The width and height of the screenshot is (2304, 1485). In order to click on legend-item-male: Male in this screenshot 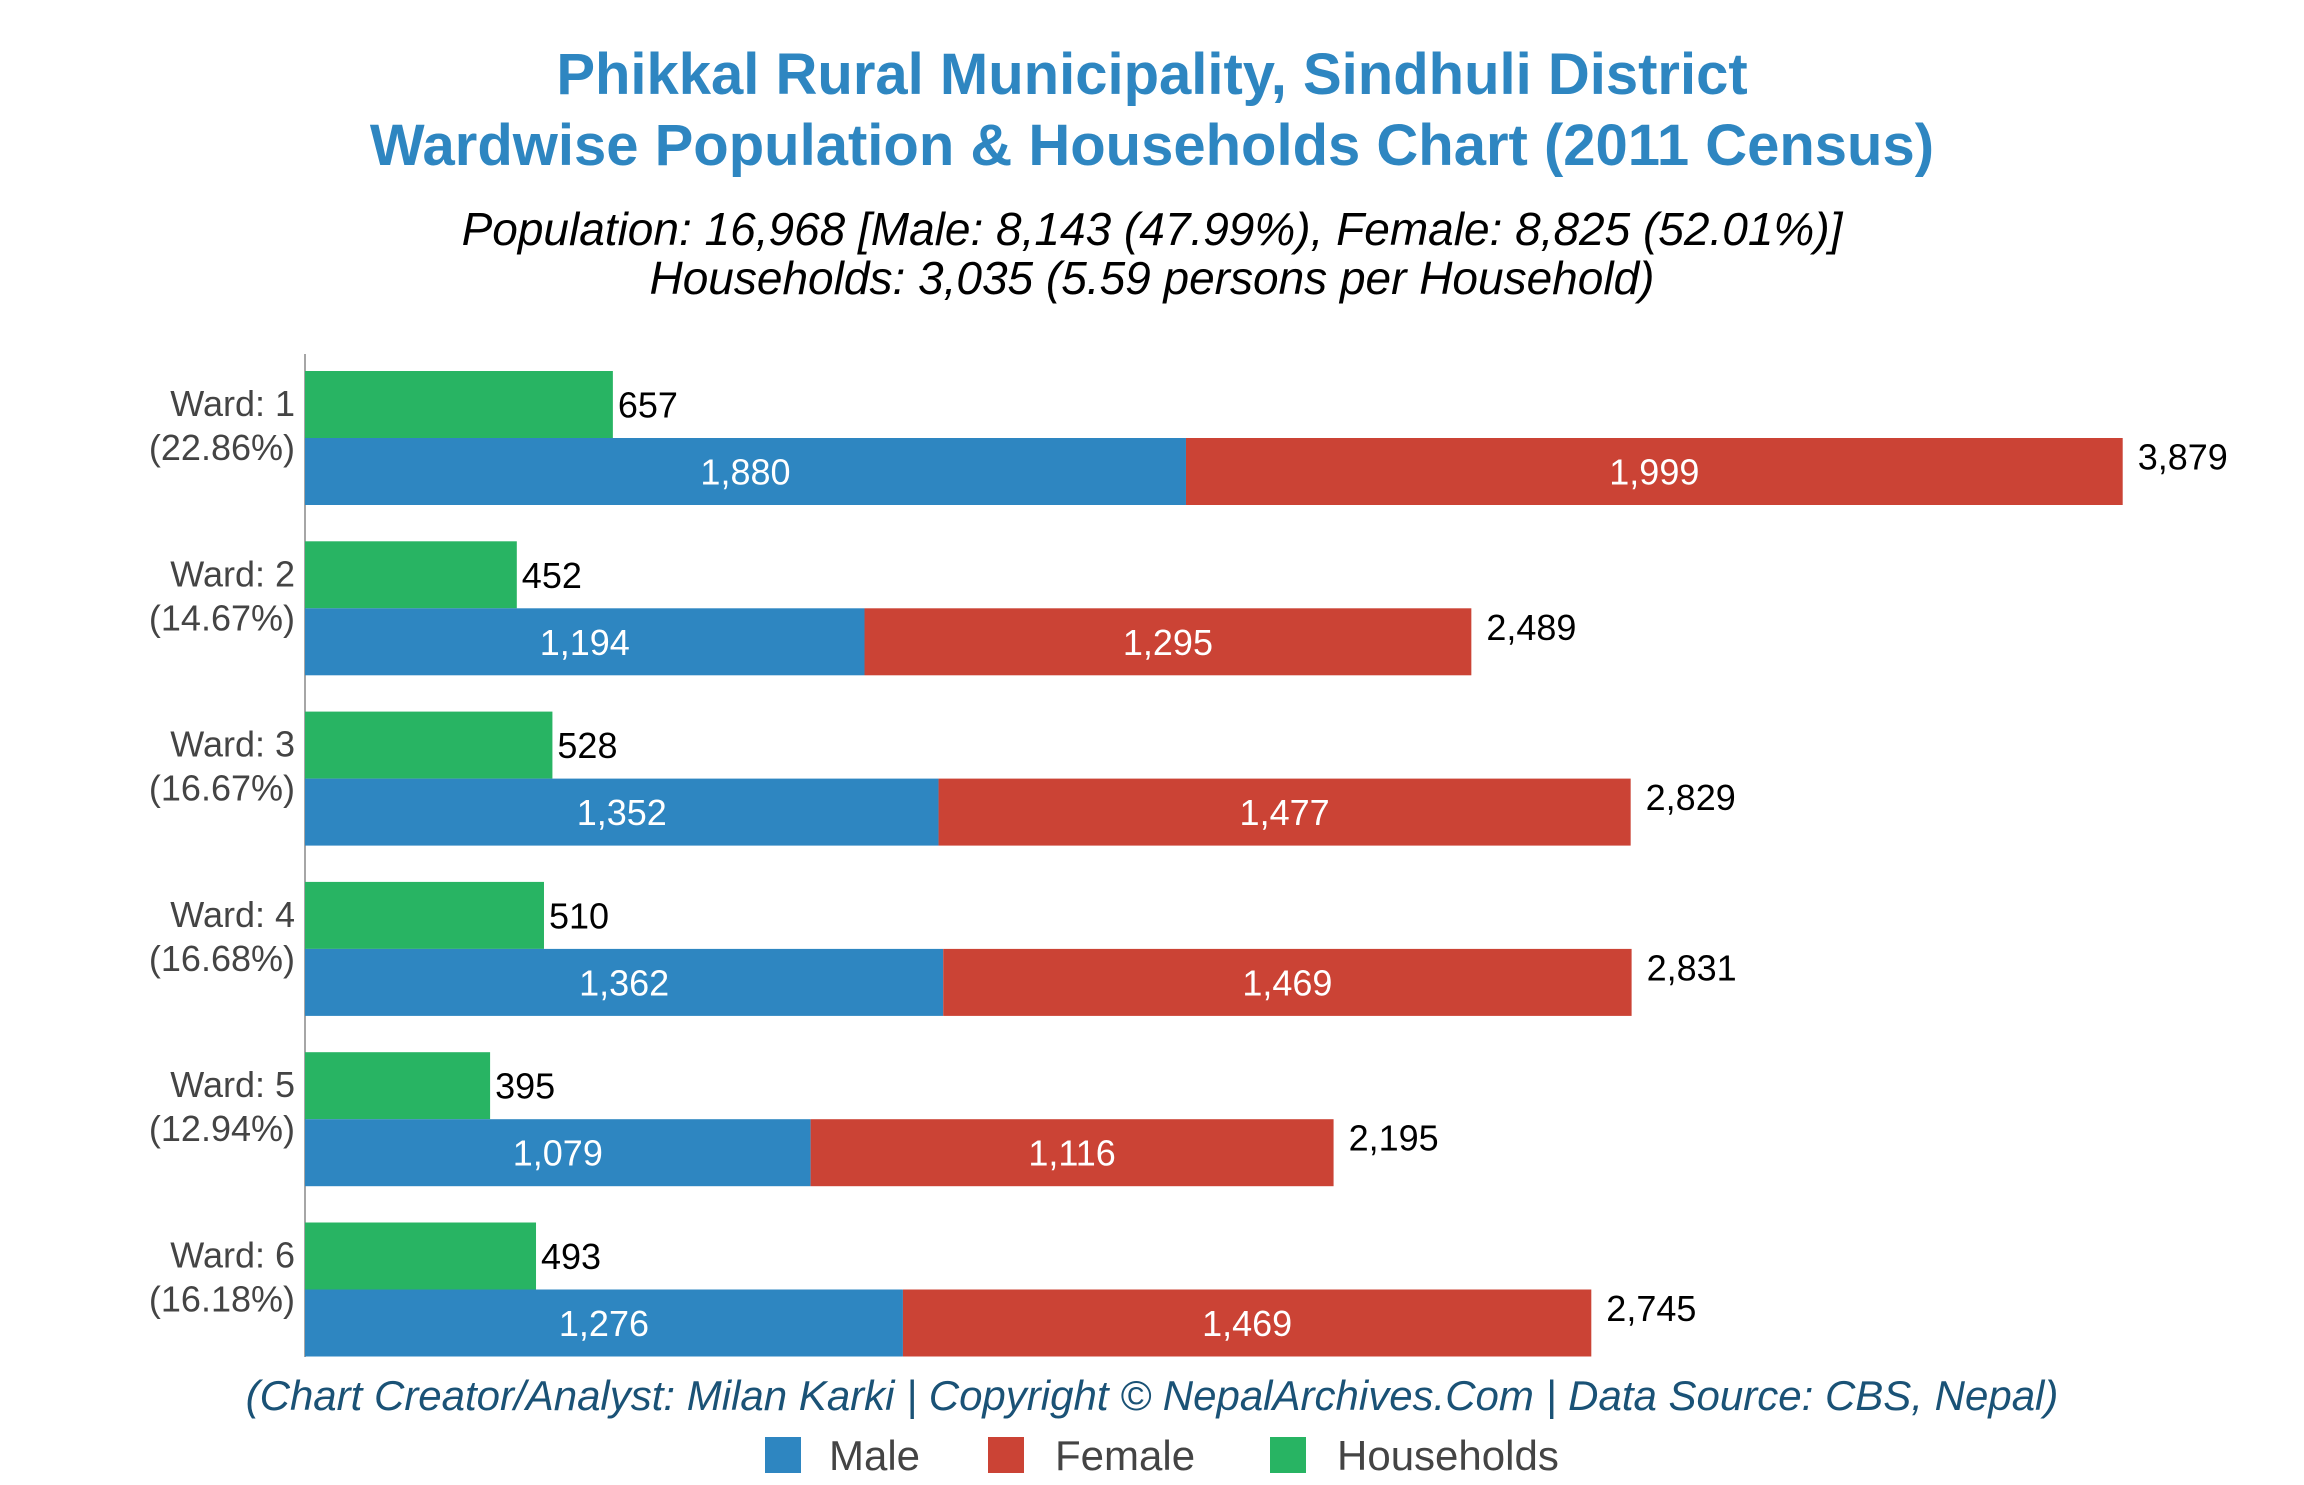, I will do `click(842, 1455)`.